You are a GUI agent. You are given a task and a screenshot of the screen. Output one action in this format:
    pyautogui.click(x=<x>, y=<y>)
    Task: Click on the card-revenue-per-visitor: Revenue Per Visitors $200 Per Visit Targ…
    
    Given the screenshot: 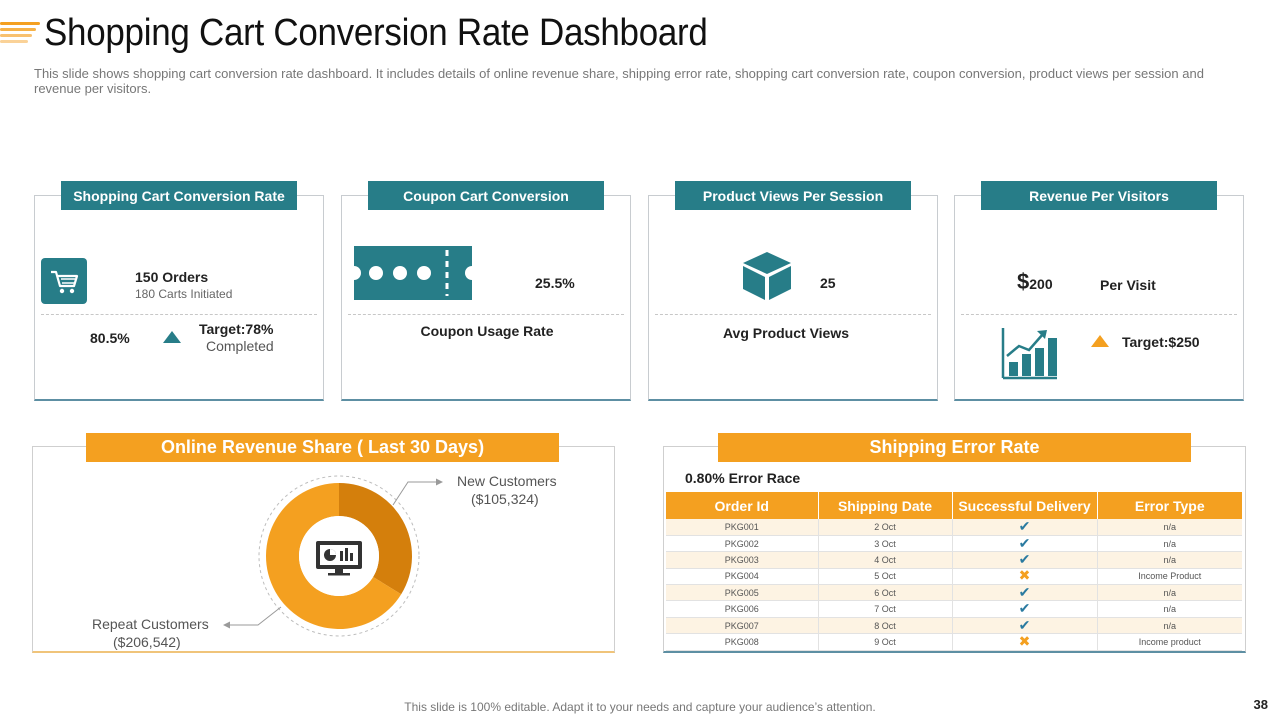 What is the action you would take?
    pyautogui.click(x=1099, y=291)
    